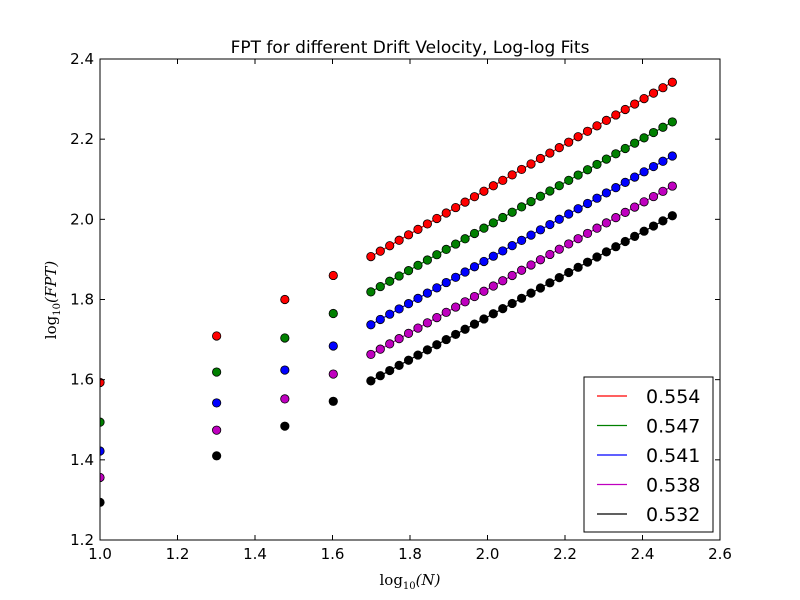 Image resolution: width=800 pixels, height=600 pixels. What do you see at coordinates (52, 300) in the screenshot?
I see `y-axis-label: log10(FPT)` at bounding box center [52, 300].